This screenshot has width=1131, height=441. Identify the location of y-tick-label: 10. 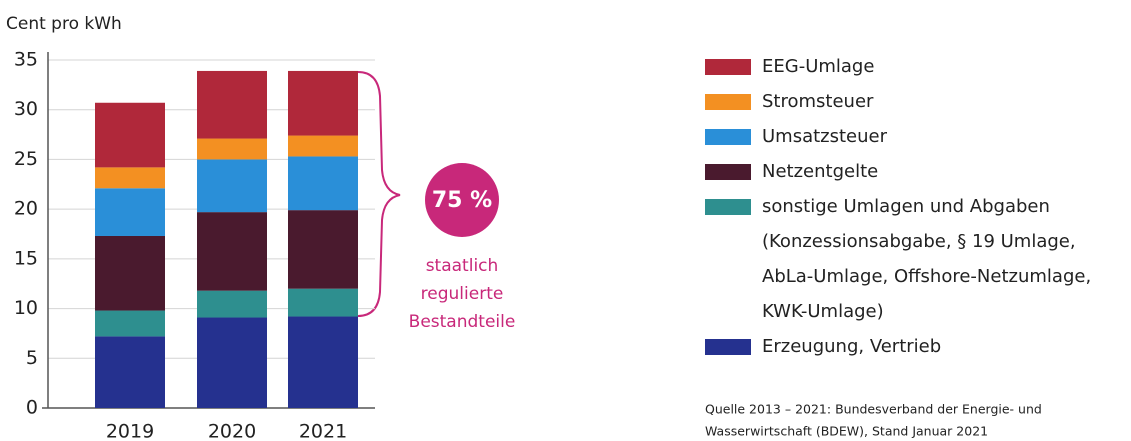
(26, 308).